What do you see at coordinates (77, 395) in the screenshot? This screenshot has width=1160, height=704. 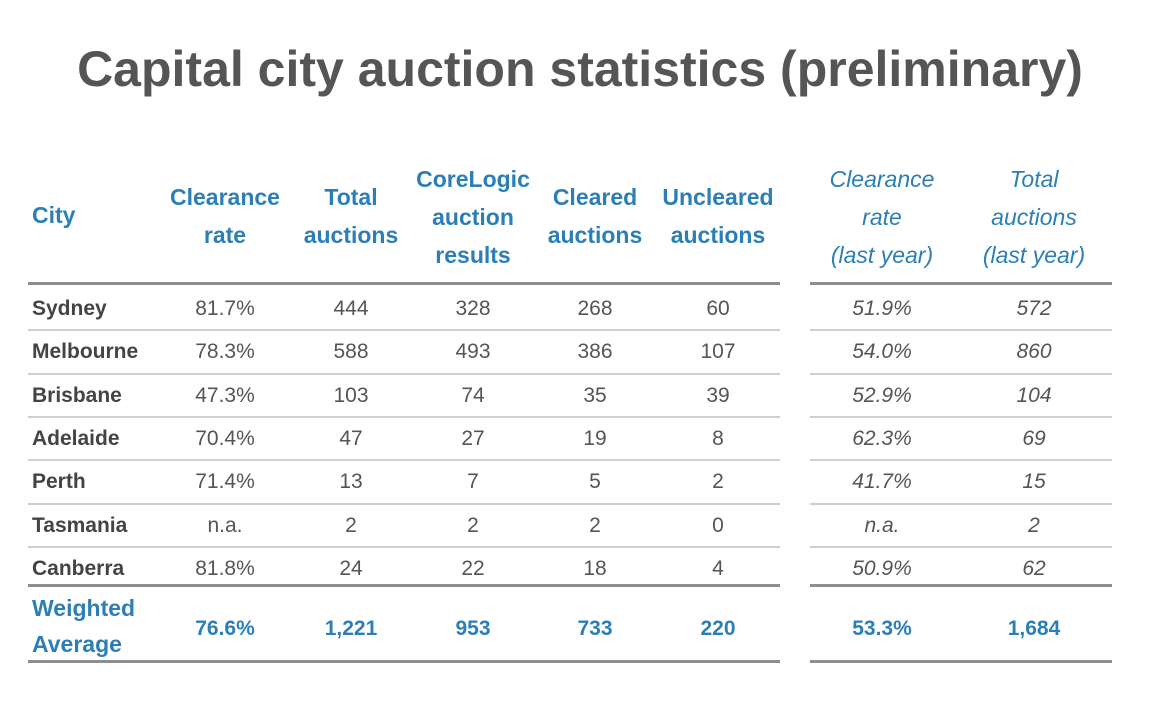 I see `cell-city: Brisbane` at bounding box center [77, 395].